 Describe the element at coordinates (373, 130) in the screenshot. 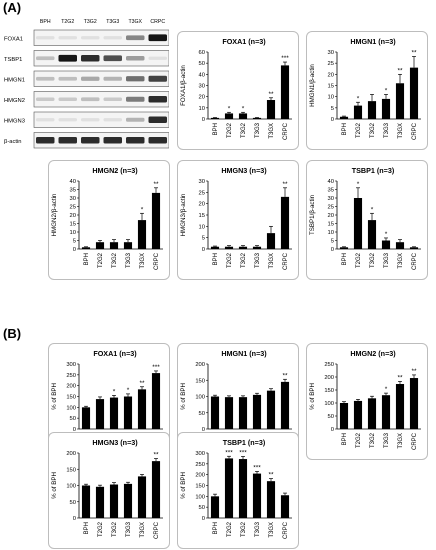

I see `x-tick-label: T3G2` at that location.